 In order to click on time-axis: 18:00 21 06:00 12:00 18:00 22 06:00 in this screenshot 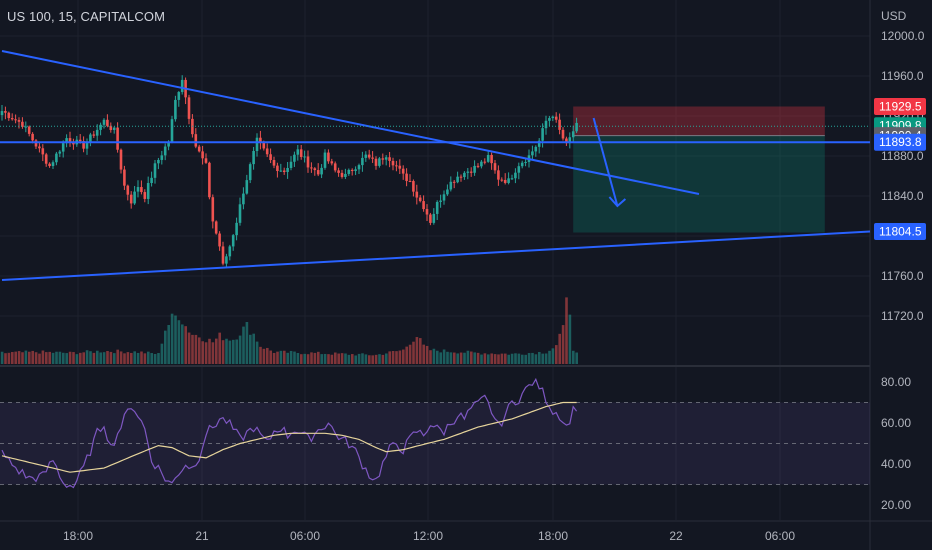, I will do `click(429, 536)`.